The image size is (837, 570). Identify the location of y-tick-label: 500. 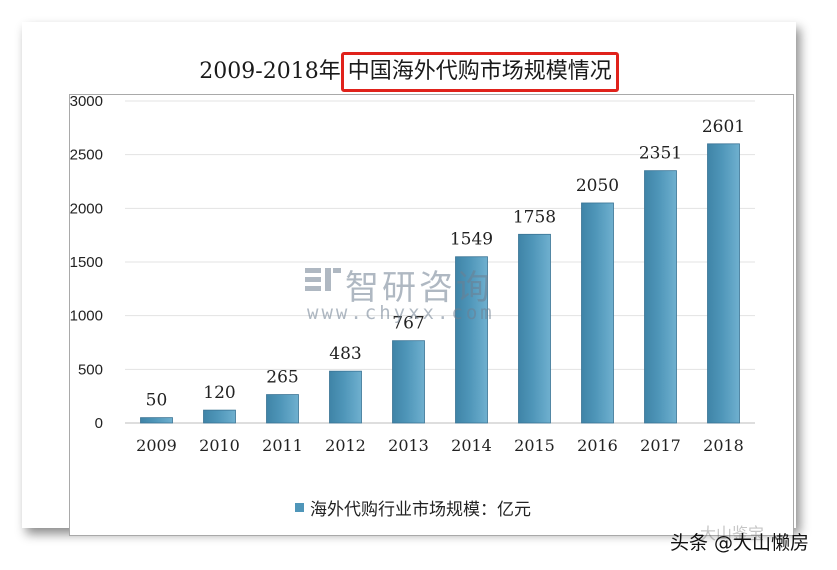
(90, 369).